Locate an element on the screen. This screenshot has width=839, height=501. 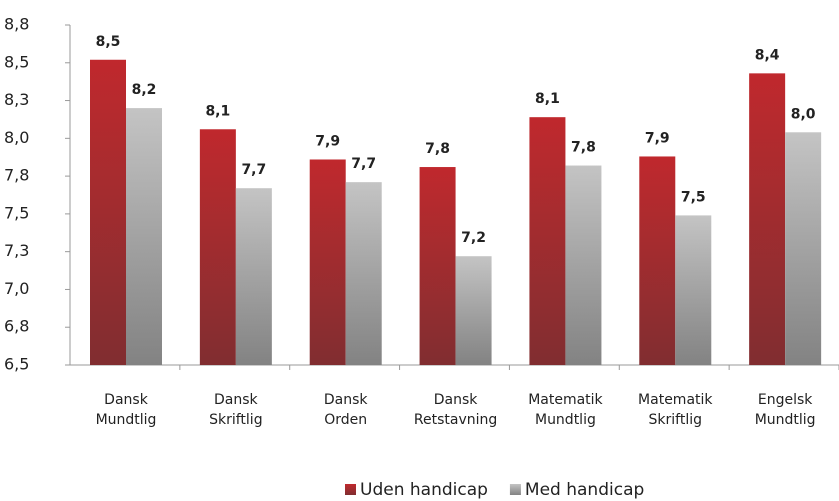
value-label: 8,5 is located at coordinates (108, 42).